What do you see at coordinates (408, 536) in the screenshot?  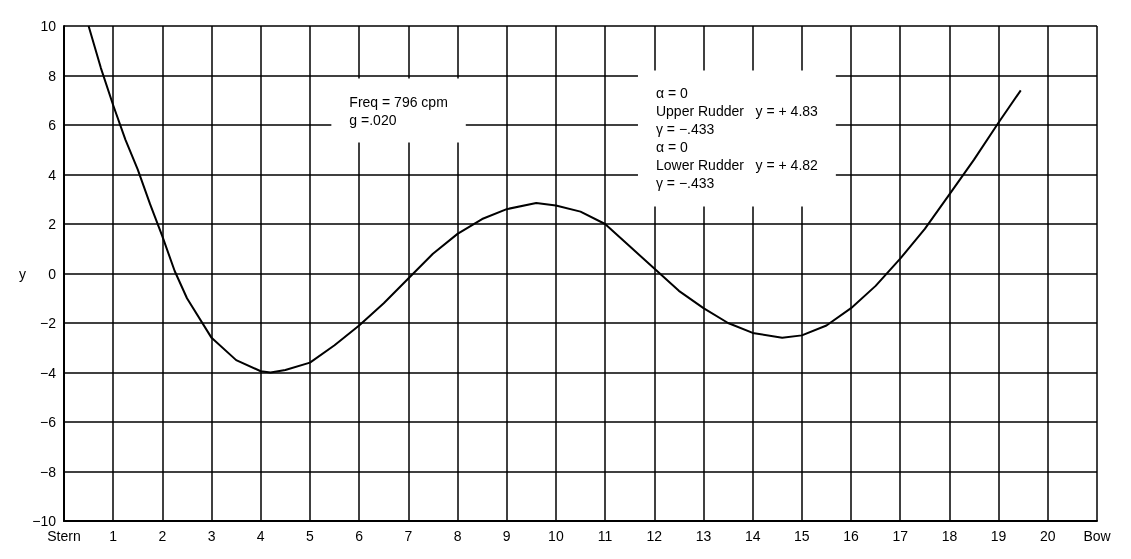 I see `x-tick-label: 7` at bounding box center [408, 536].